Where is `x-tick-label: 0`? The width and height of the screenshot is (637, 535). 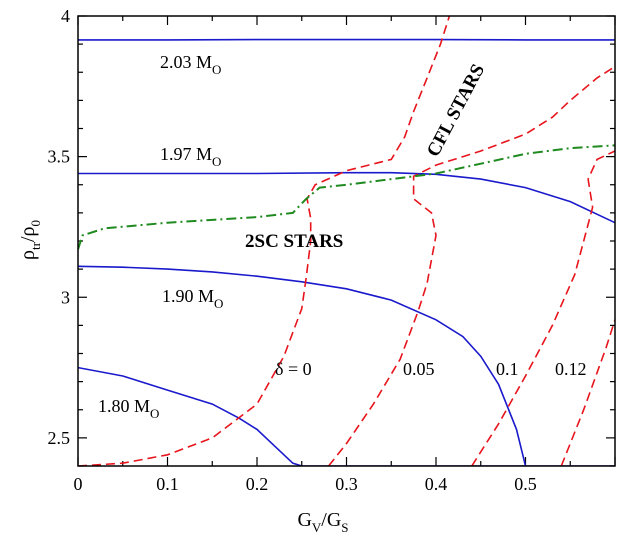 x-tick-label: 0 is located at coordinates (78, 484).